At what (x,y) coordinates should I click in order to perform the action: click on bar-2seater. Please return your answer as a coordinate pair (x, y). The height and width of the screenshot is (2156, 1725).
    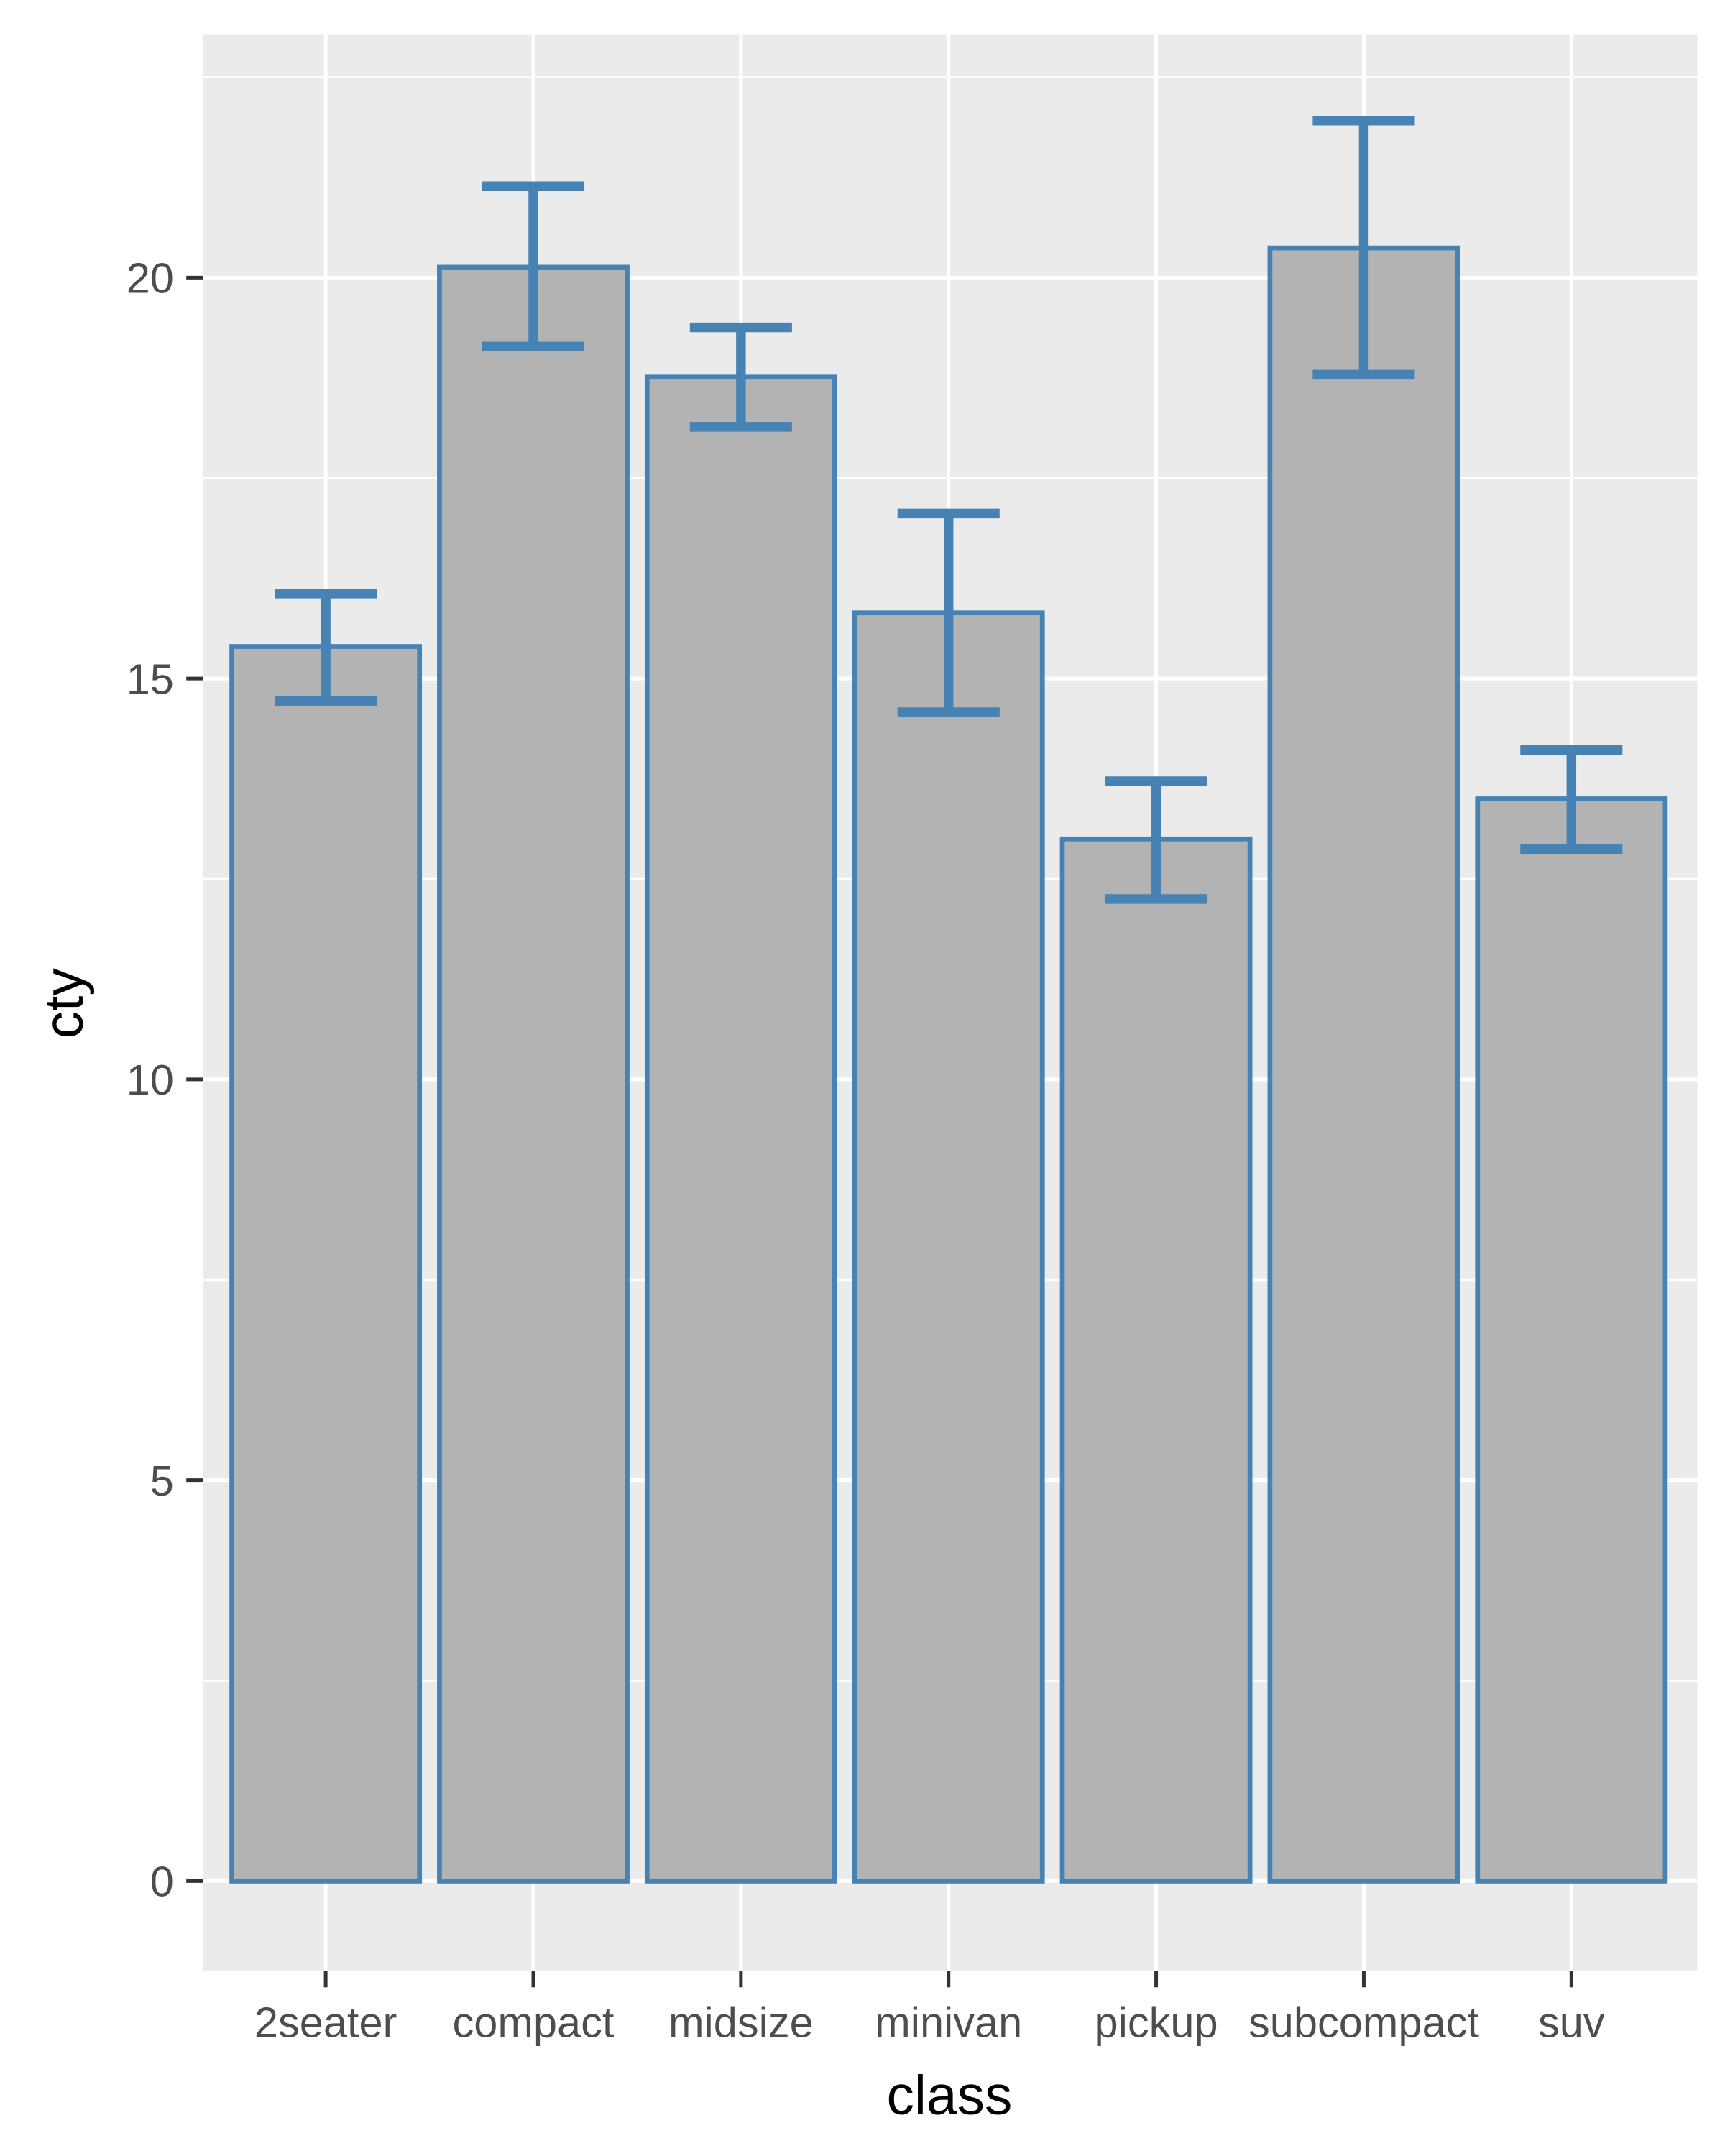
    Looking at the image, I should click on (326, 1264).